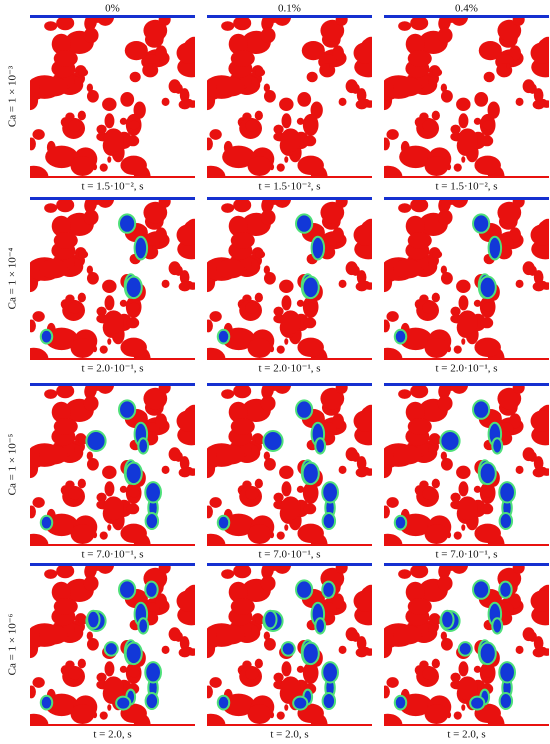 Image resolution: width=550 pixels, height=744 pixels. Describe the element at coordinates (289, 9) in the screenshot. I see `column-header: 0.1%` at that location.